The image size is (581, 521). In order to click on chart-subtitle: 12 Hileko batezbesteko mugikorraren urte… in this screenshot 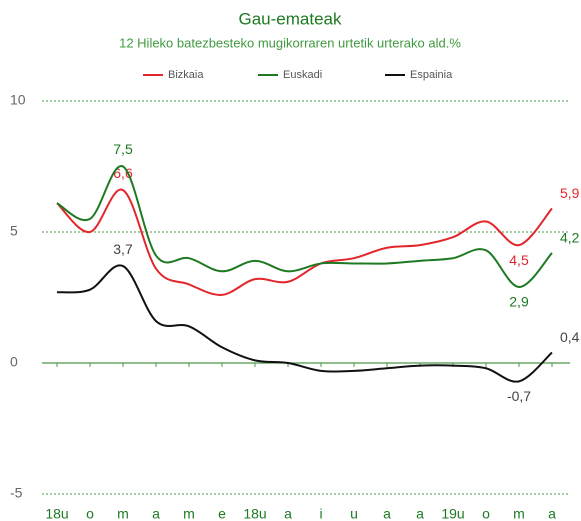, I will do `click(290, 42)`.